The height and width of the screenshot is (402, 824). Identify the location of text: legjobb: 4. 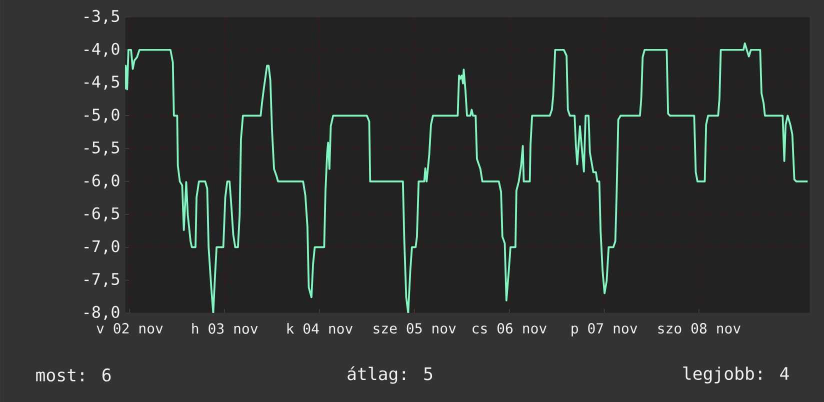
(736, 375).